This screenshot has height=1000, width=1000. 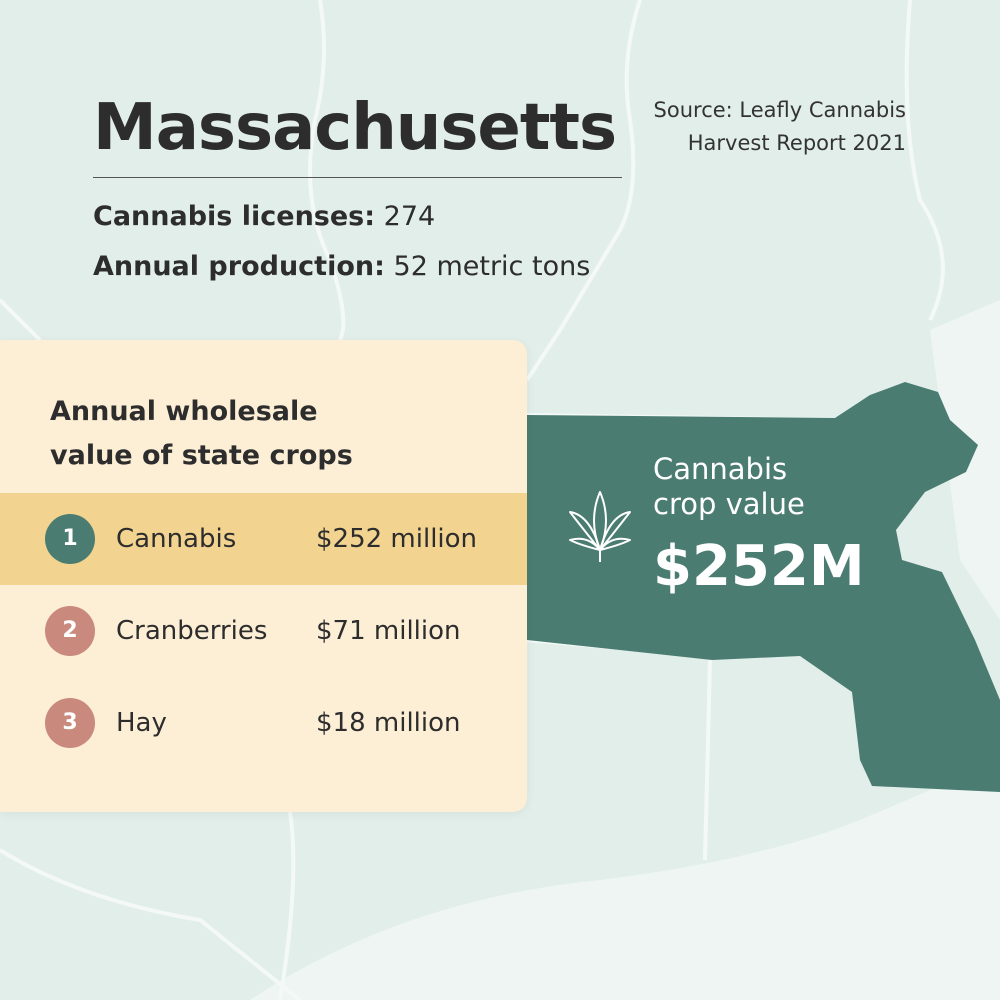 What do you see at coordinates (492, 266) in the screenshot?
I see `stat-value: 52 metric tons` at bounding box center [492, 266].